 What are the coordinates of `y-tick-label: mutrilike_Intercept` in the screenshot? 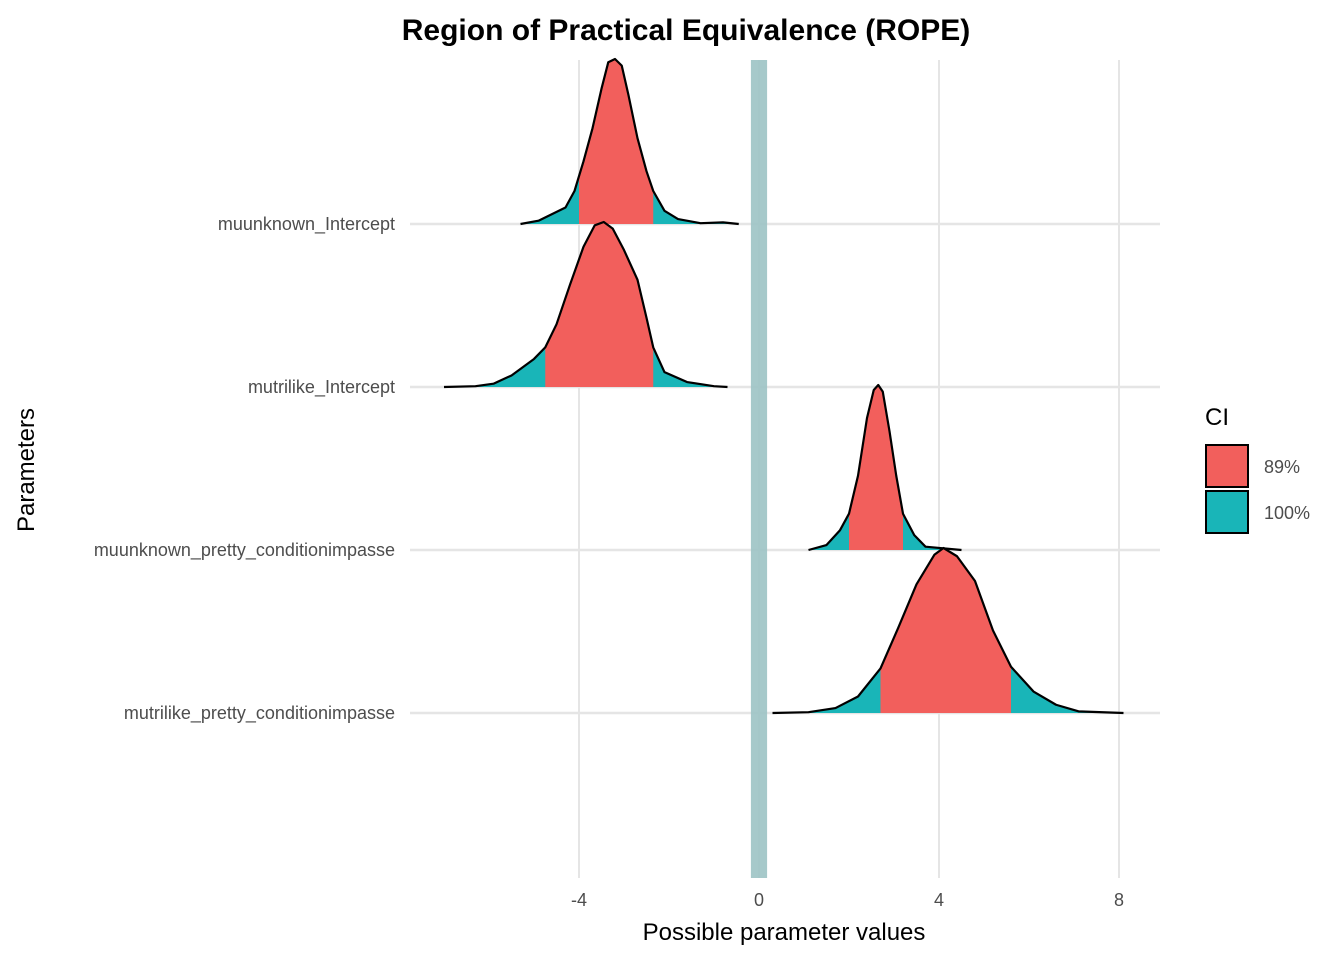 It's located at (321, 387).